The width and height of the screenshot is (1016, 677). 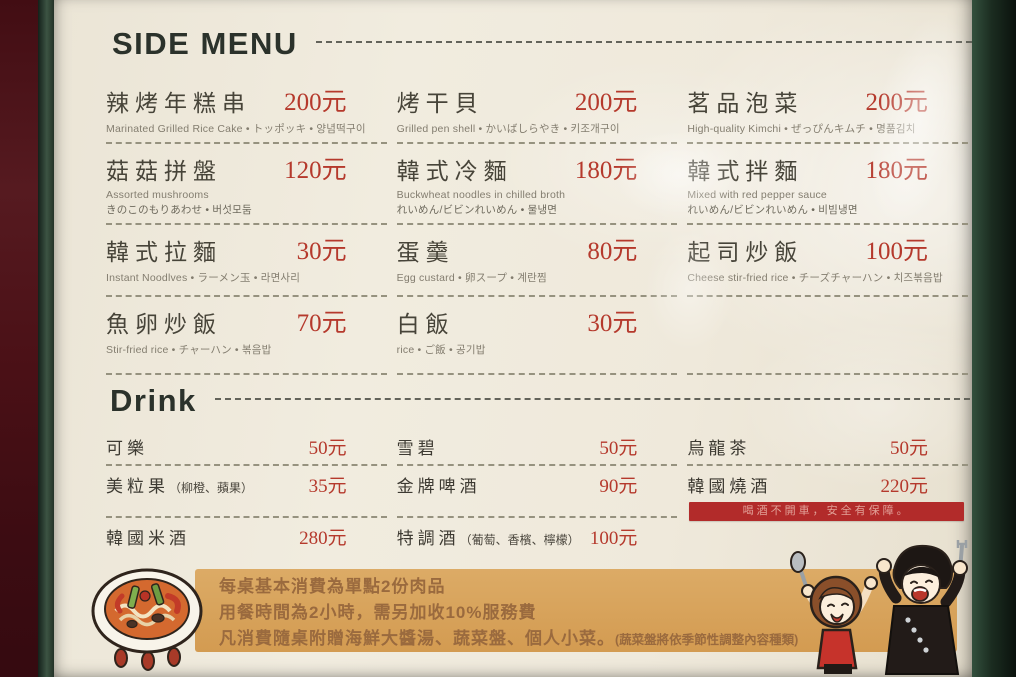 What do you see at coordinates (537, 447) in the screenshot?
I see `drink-item-cell: 雪碧 50元` at bounding box center [537, 447].